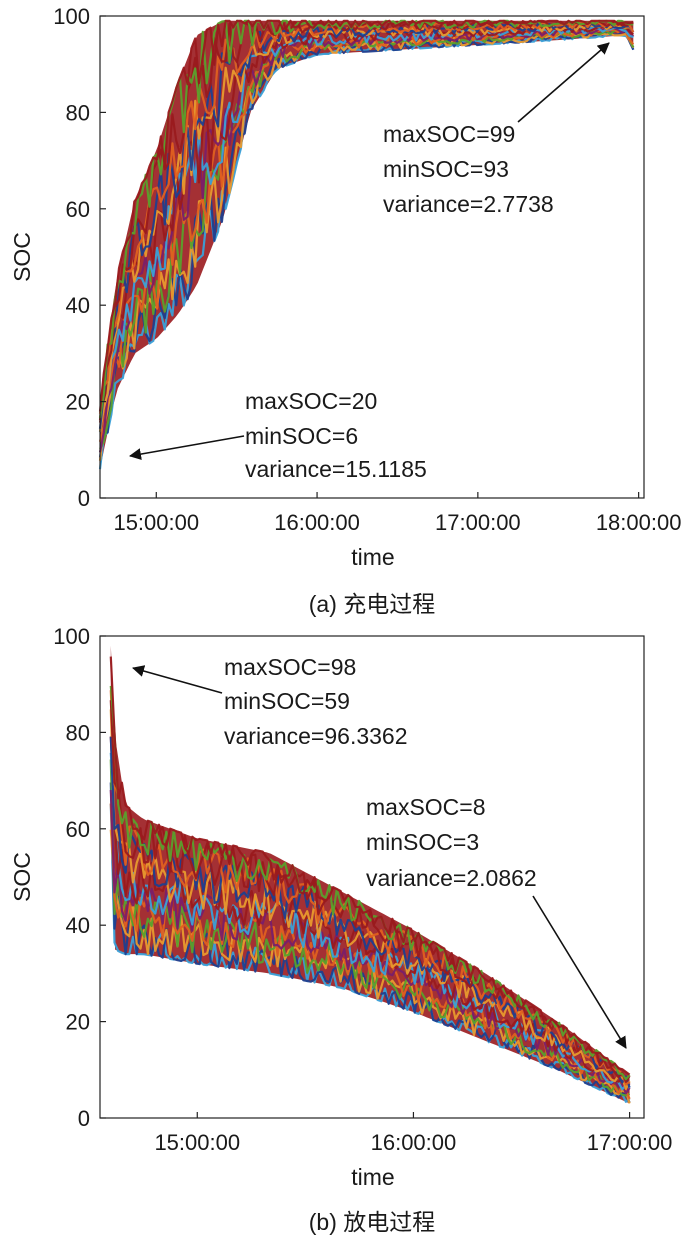  Describe the element at coordinates (446, 169) in the screenshot. I see `annotation-line: minSOC=93` at that location.